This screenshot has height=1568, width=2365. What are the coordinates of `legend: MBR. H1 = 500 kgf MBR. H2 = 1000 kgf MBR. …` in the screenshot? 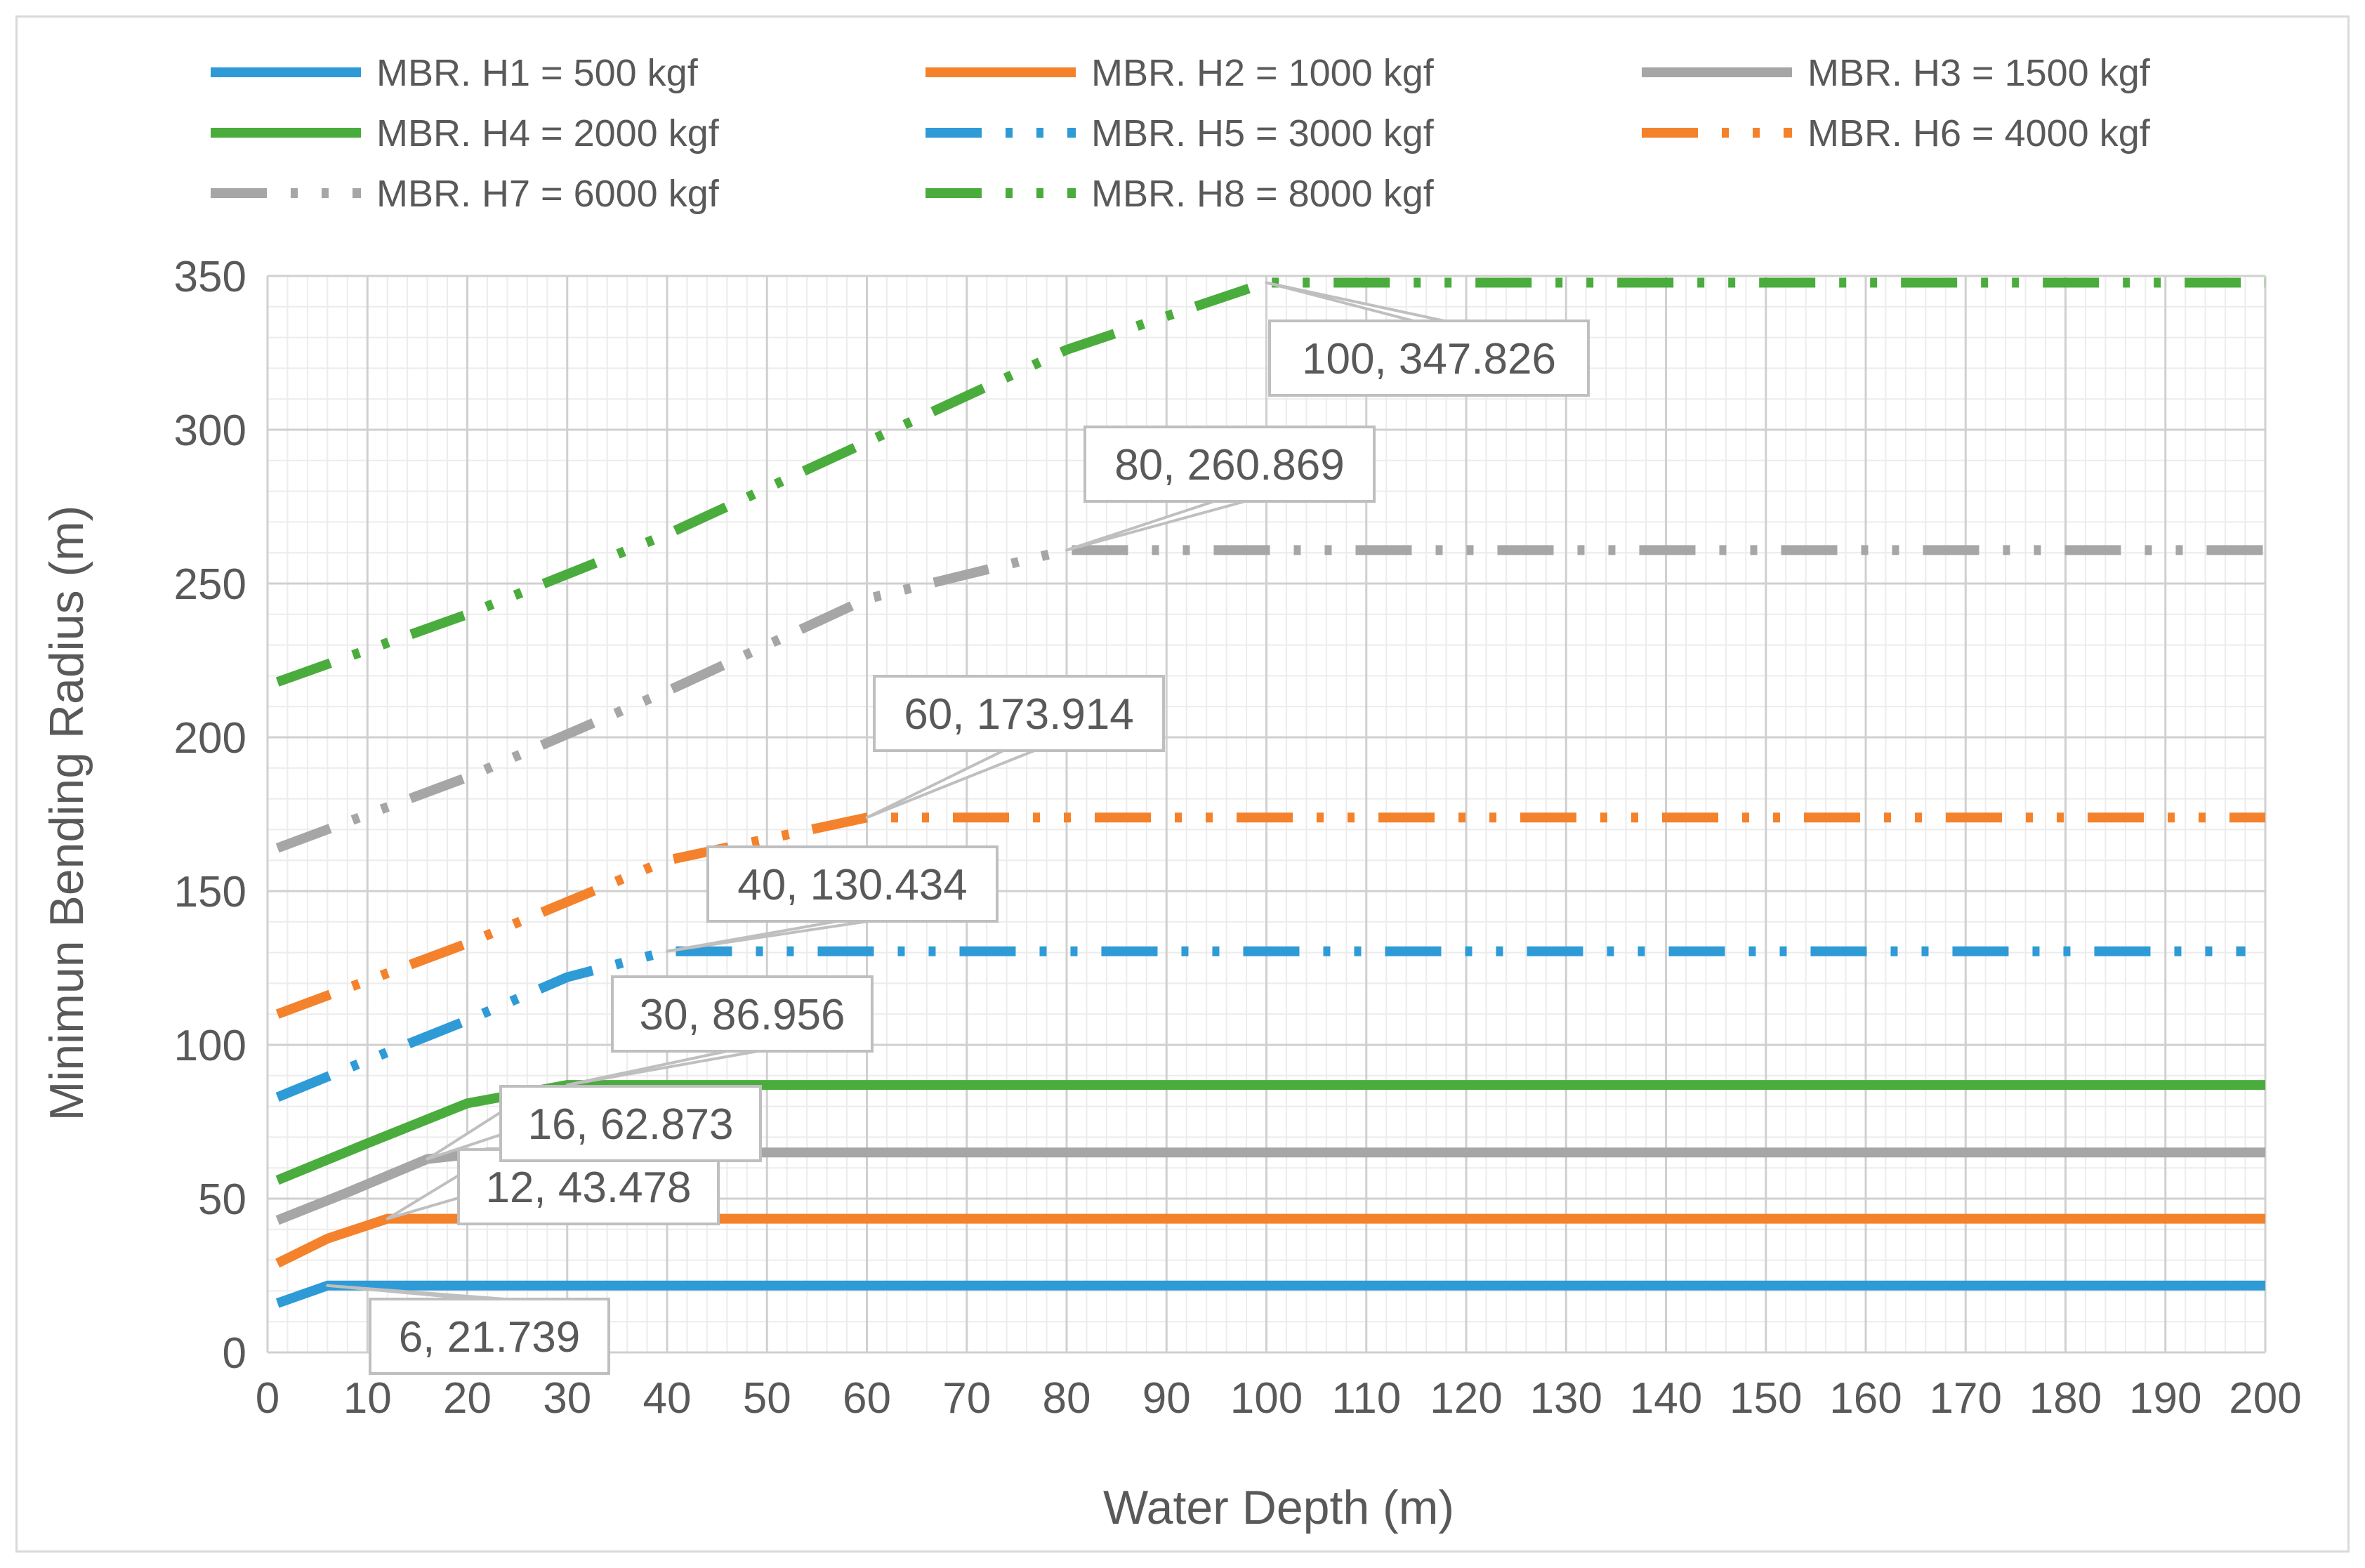 It's located at (1181, 133).